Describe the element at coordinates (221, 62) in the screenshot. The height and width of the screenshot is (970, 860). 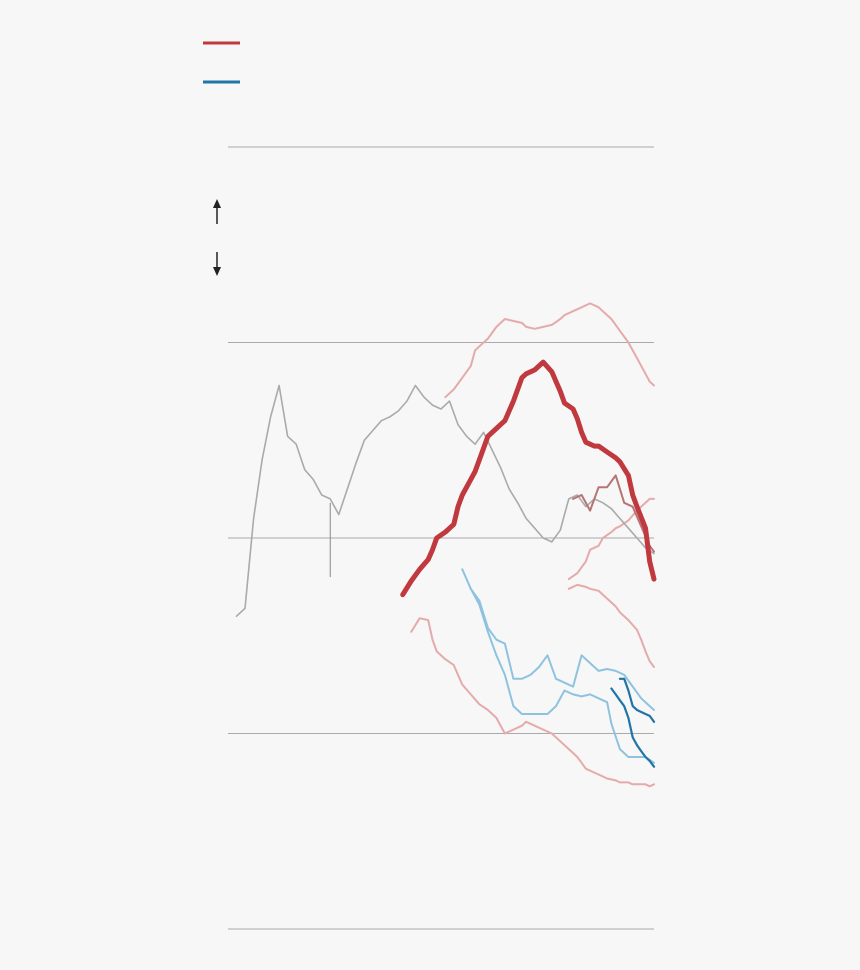
I see `legend` at that location.